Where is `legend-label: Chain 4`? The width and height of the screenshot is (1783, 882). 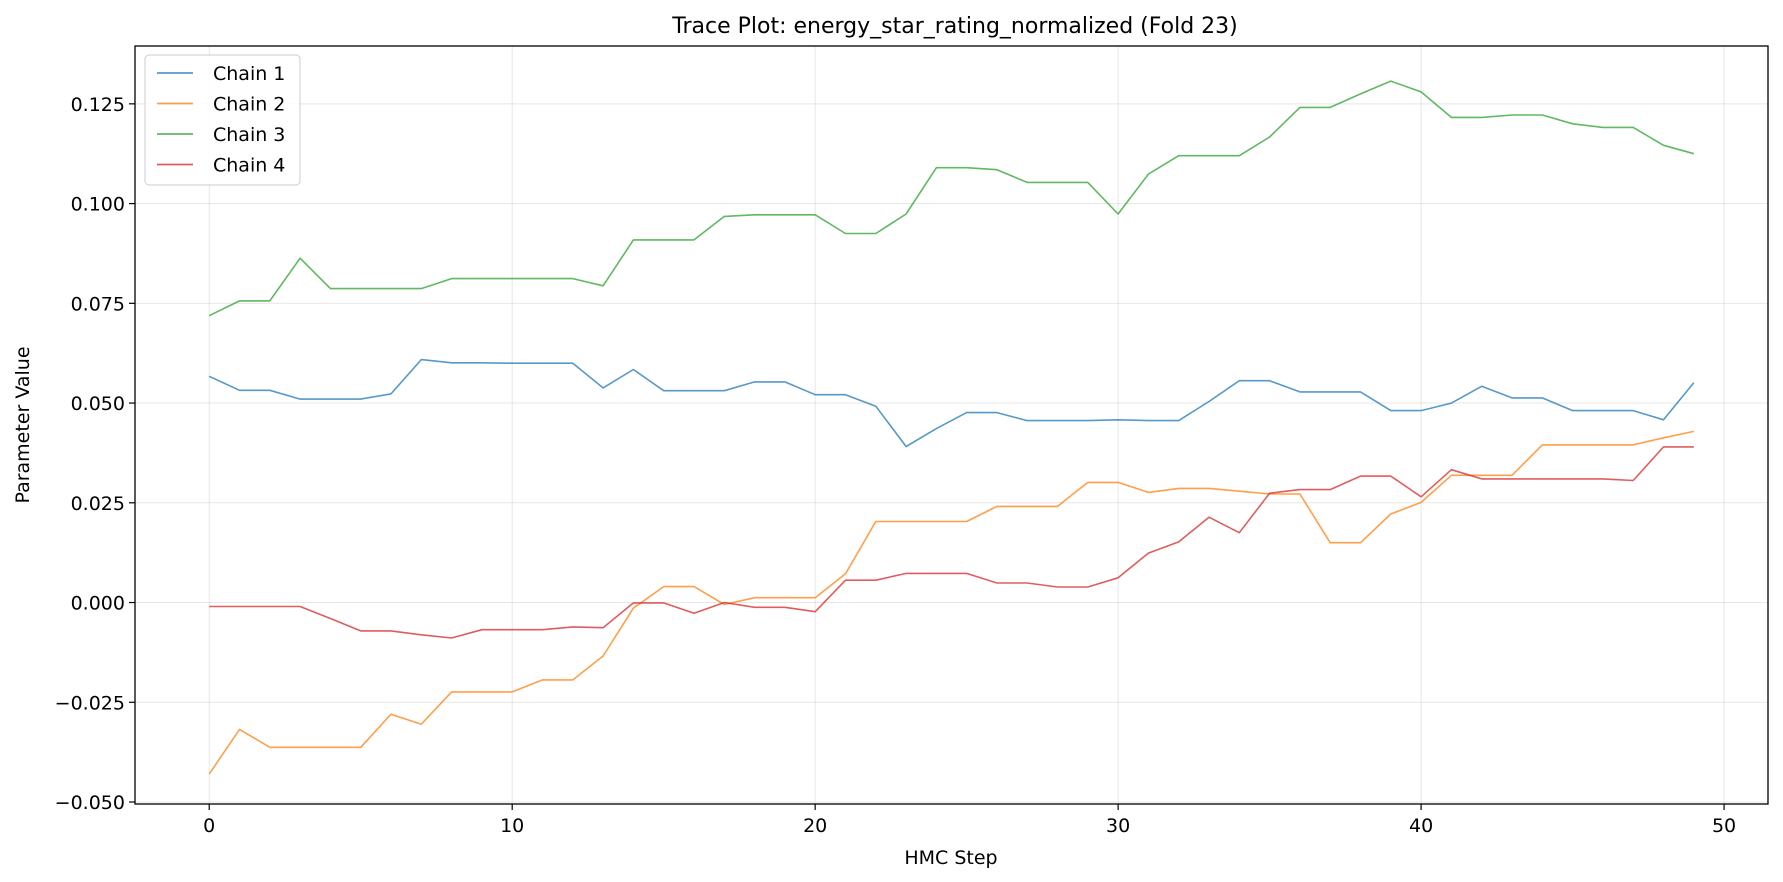 legend-label: Chain 4 is located at coordinates (249, 166).